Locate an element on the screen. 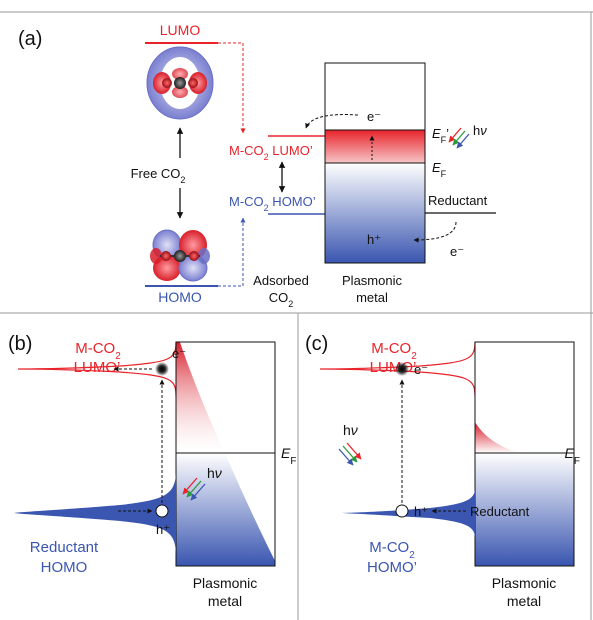  ef-prime-label: EF’ is located at coordinates (440, 135).